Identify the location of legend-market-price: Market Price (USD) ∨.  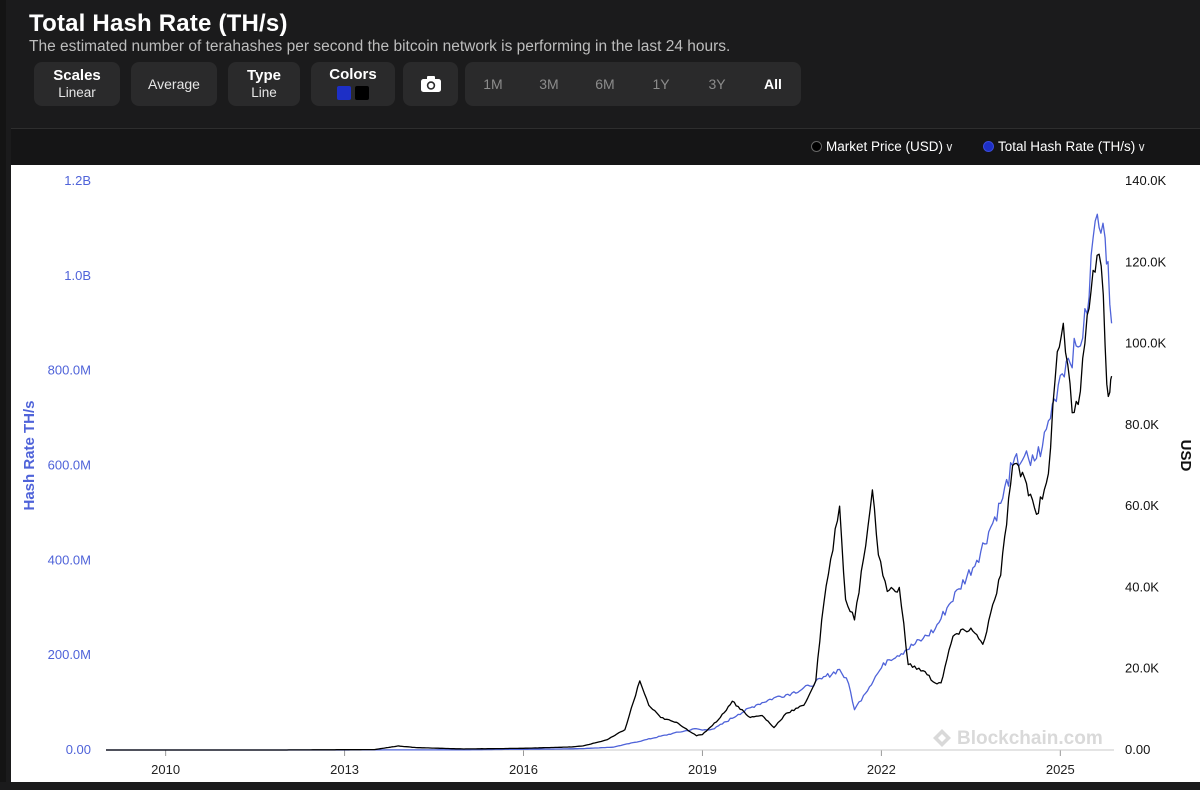
(882, 146).